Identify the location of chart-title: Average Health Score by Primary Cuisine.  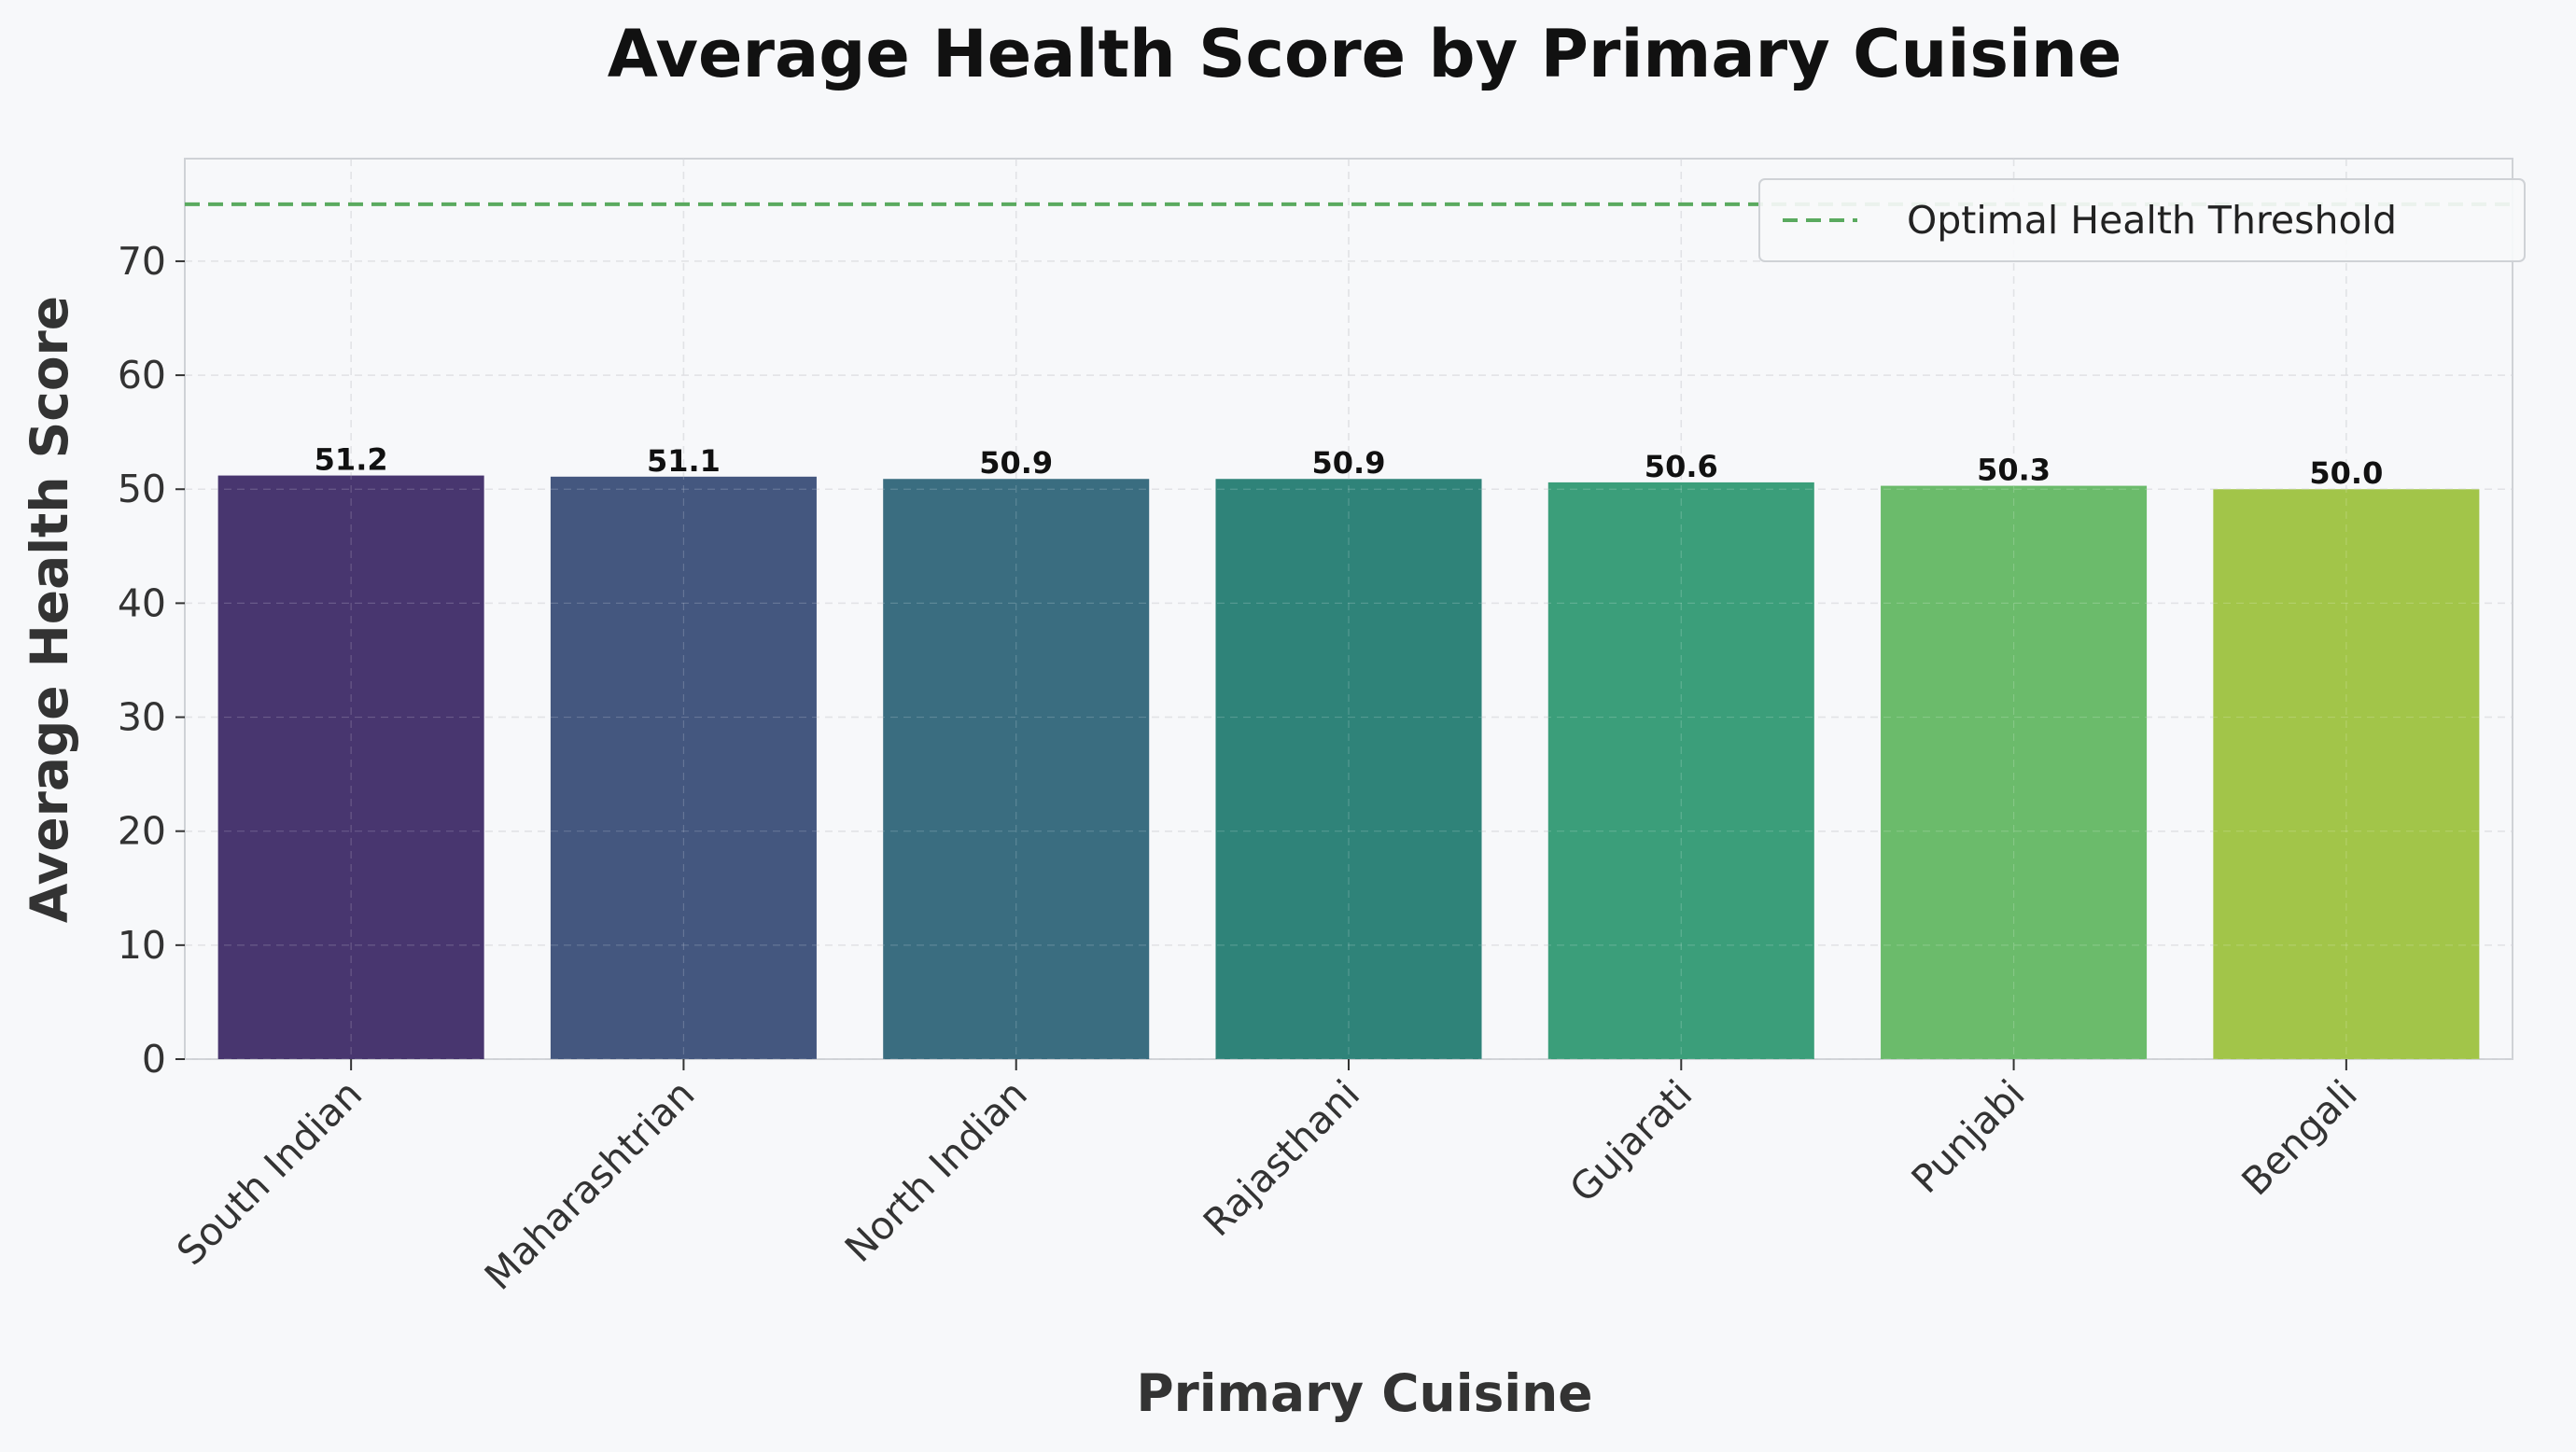
(1365, 54).